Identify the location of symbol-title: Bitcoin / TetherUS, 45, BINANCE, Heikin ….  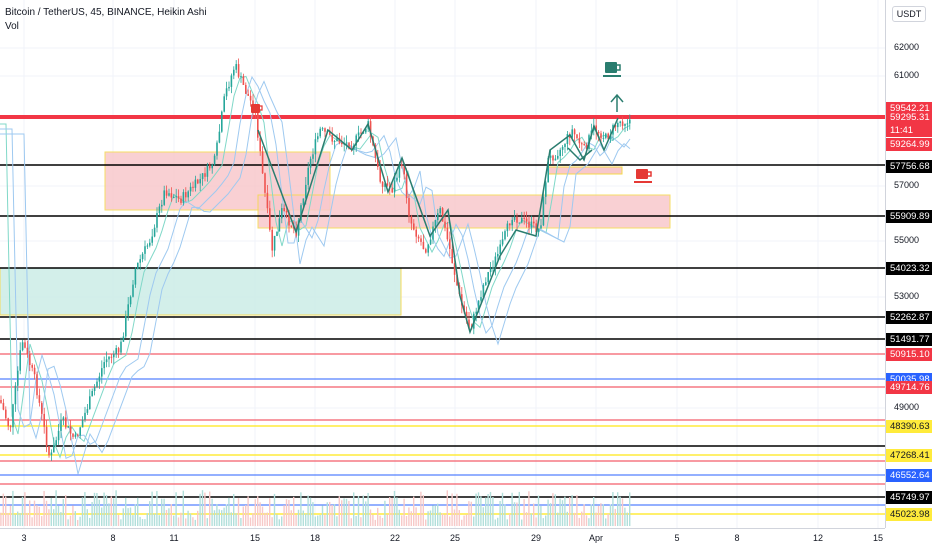
(106, 12).